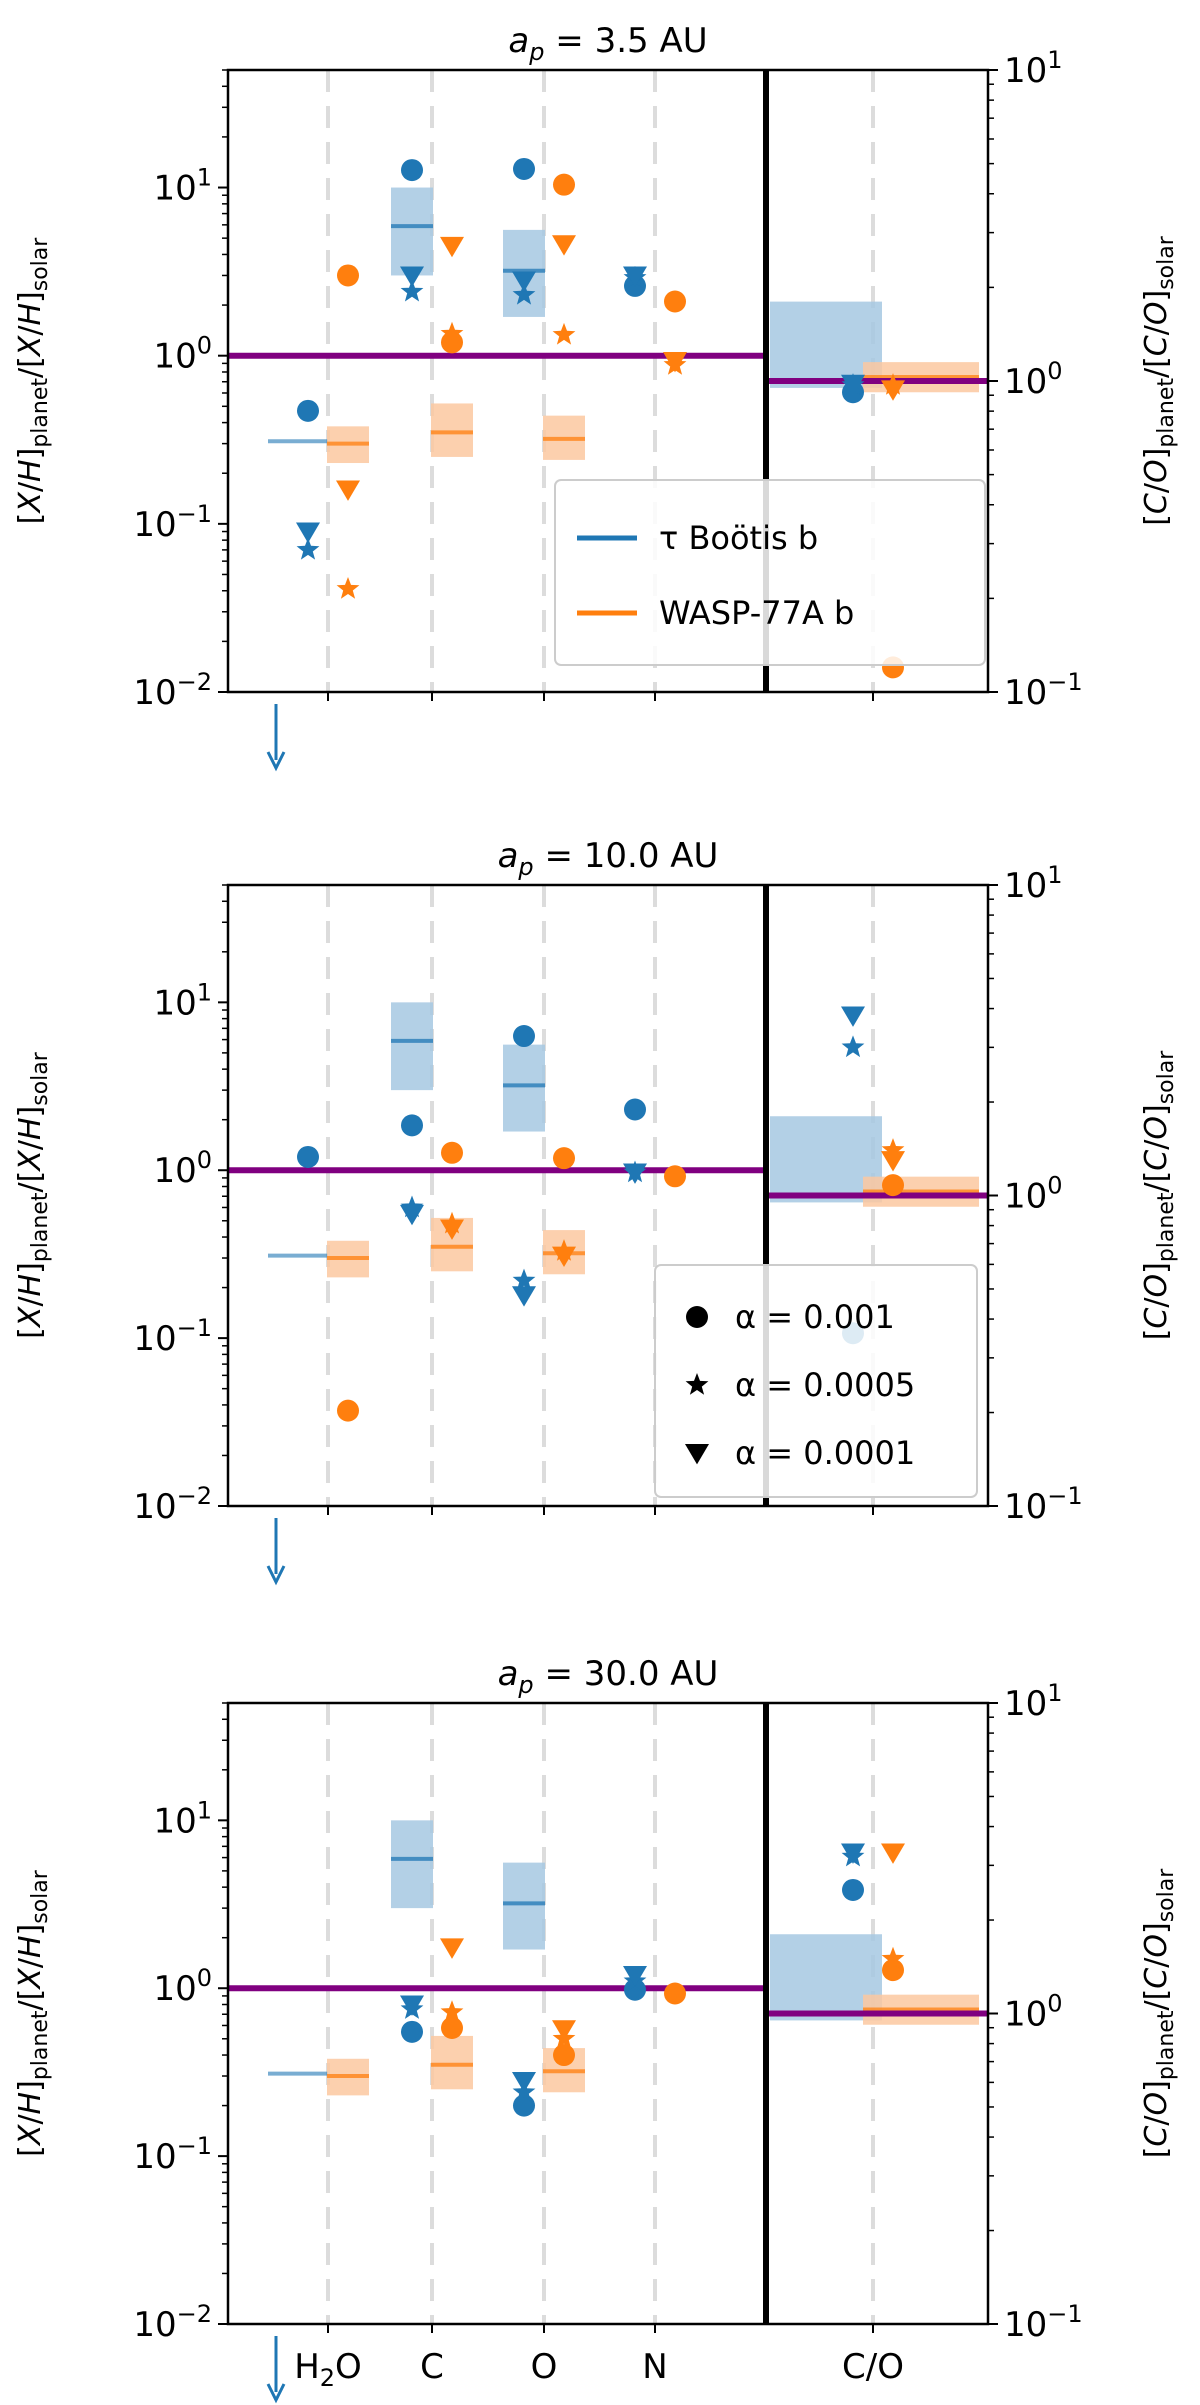  What do you see at coordinates (738, 538) in the screenshot?
I see `legend-label: τ Boötis b` at bounding box center [738, 538].